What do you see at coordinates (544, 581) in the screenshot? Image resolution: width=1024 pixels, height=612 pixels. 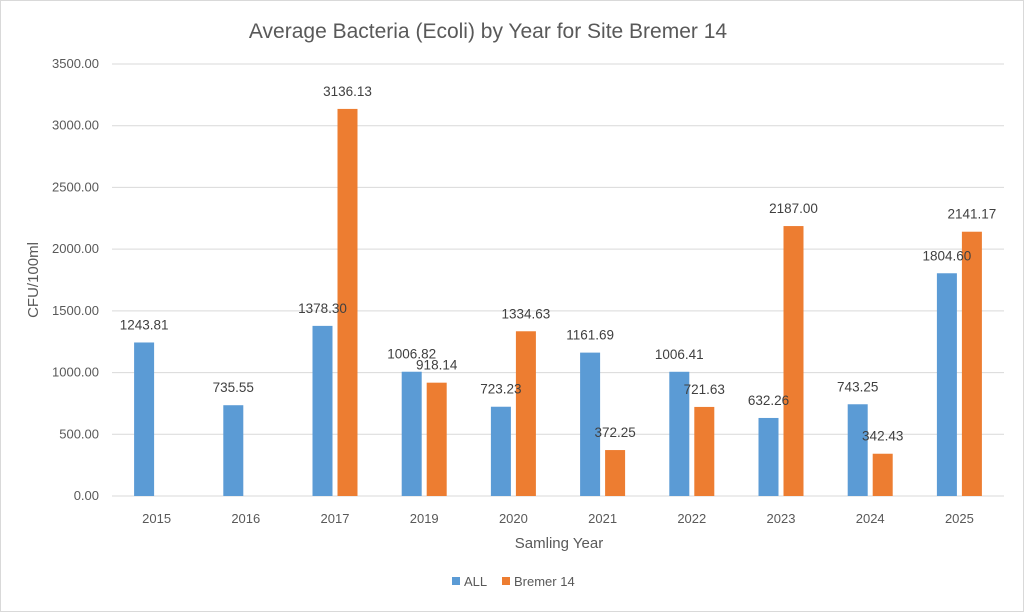 I see `legend-label: Bremer 14` at bounding box center [544, 581].